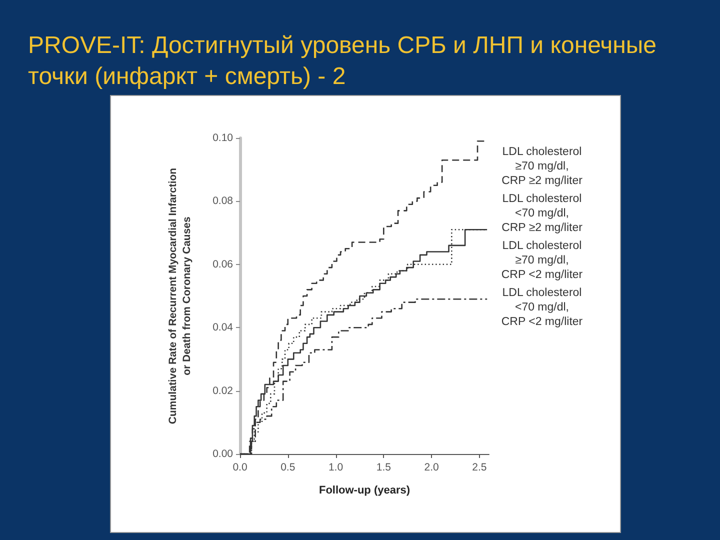 This screenshot has height=540, width=720. Describe the element at coordinates (223, 454) in the screenshot. I see `y-tick-label: 0.00` at that location.